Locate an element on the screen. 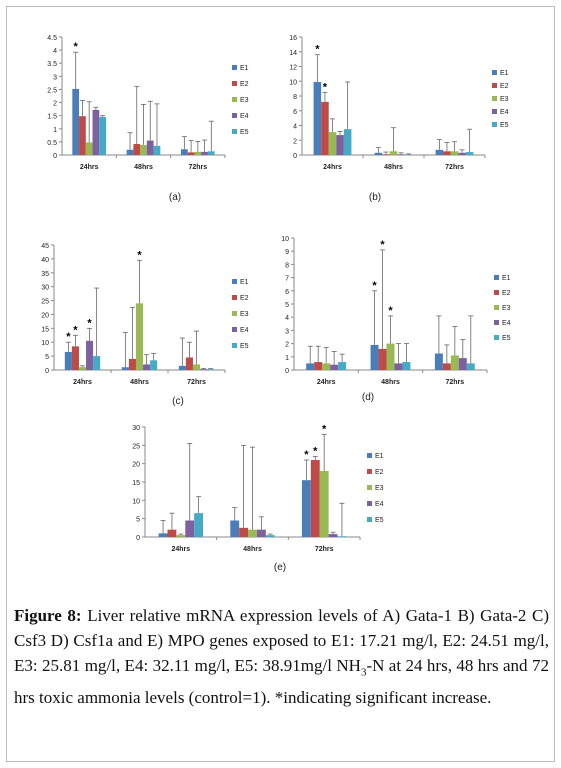 Image resolution: width=561 pixels, height=768 pixels. chart5-legend-label: E2 is located at coordinates (379, 472).